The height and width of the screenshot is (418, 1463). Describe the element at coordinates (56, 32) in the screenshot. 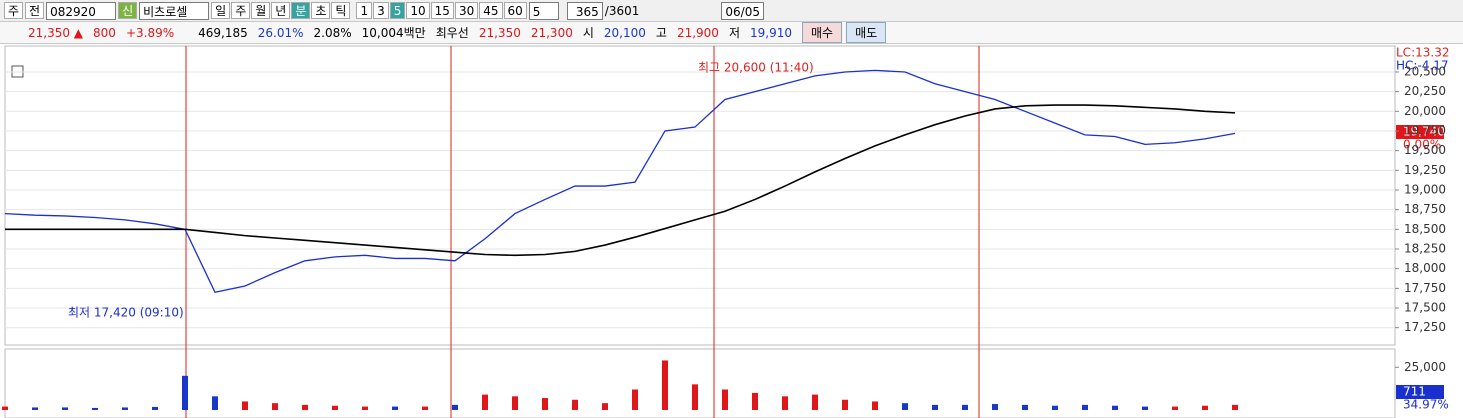

I see `price: 21,350 ▲` at that location.